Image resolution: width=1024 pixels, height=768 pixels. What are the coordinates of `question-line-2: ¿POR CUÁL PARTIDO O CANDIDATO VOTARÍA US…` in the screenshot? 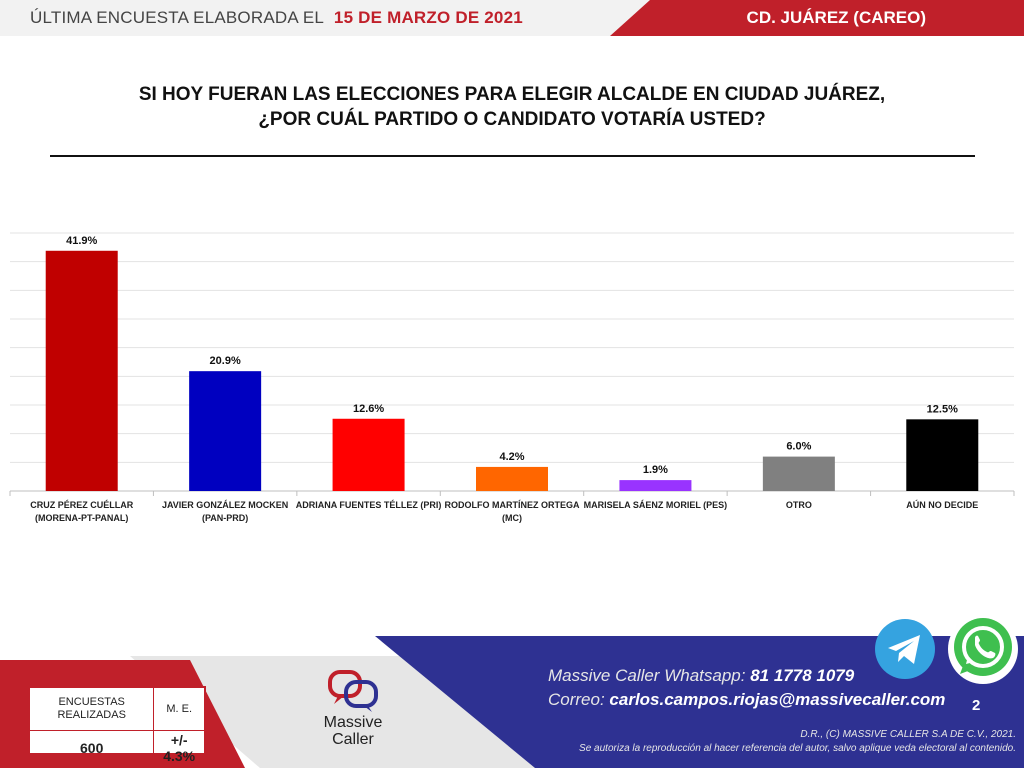 It's located at (512, 119).